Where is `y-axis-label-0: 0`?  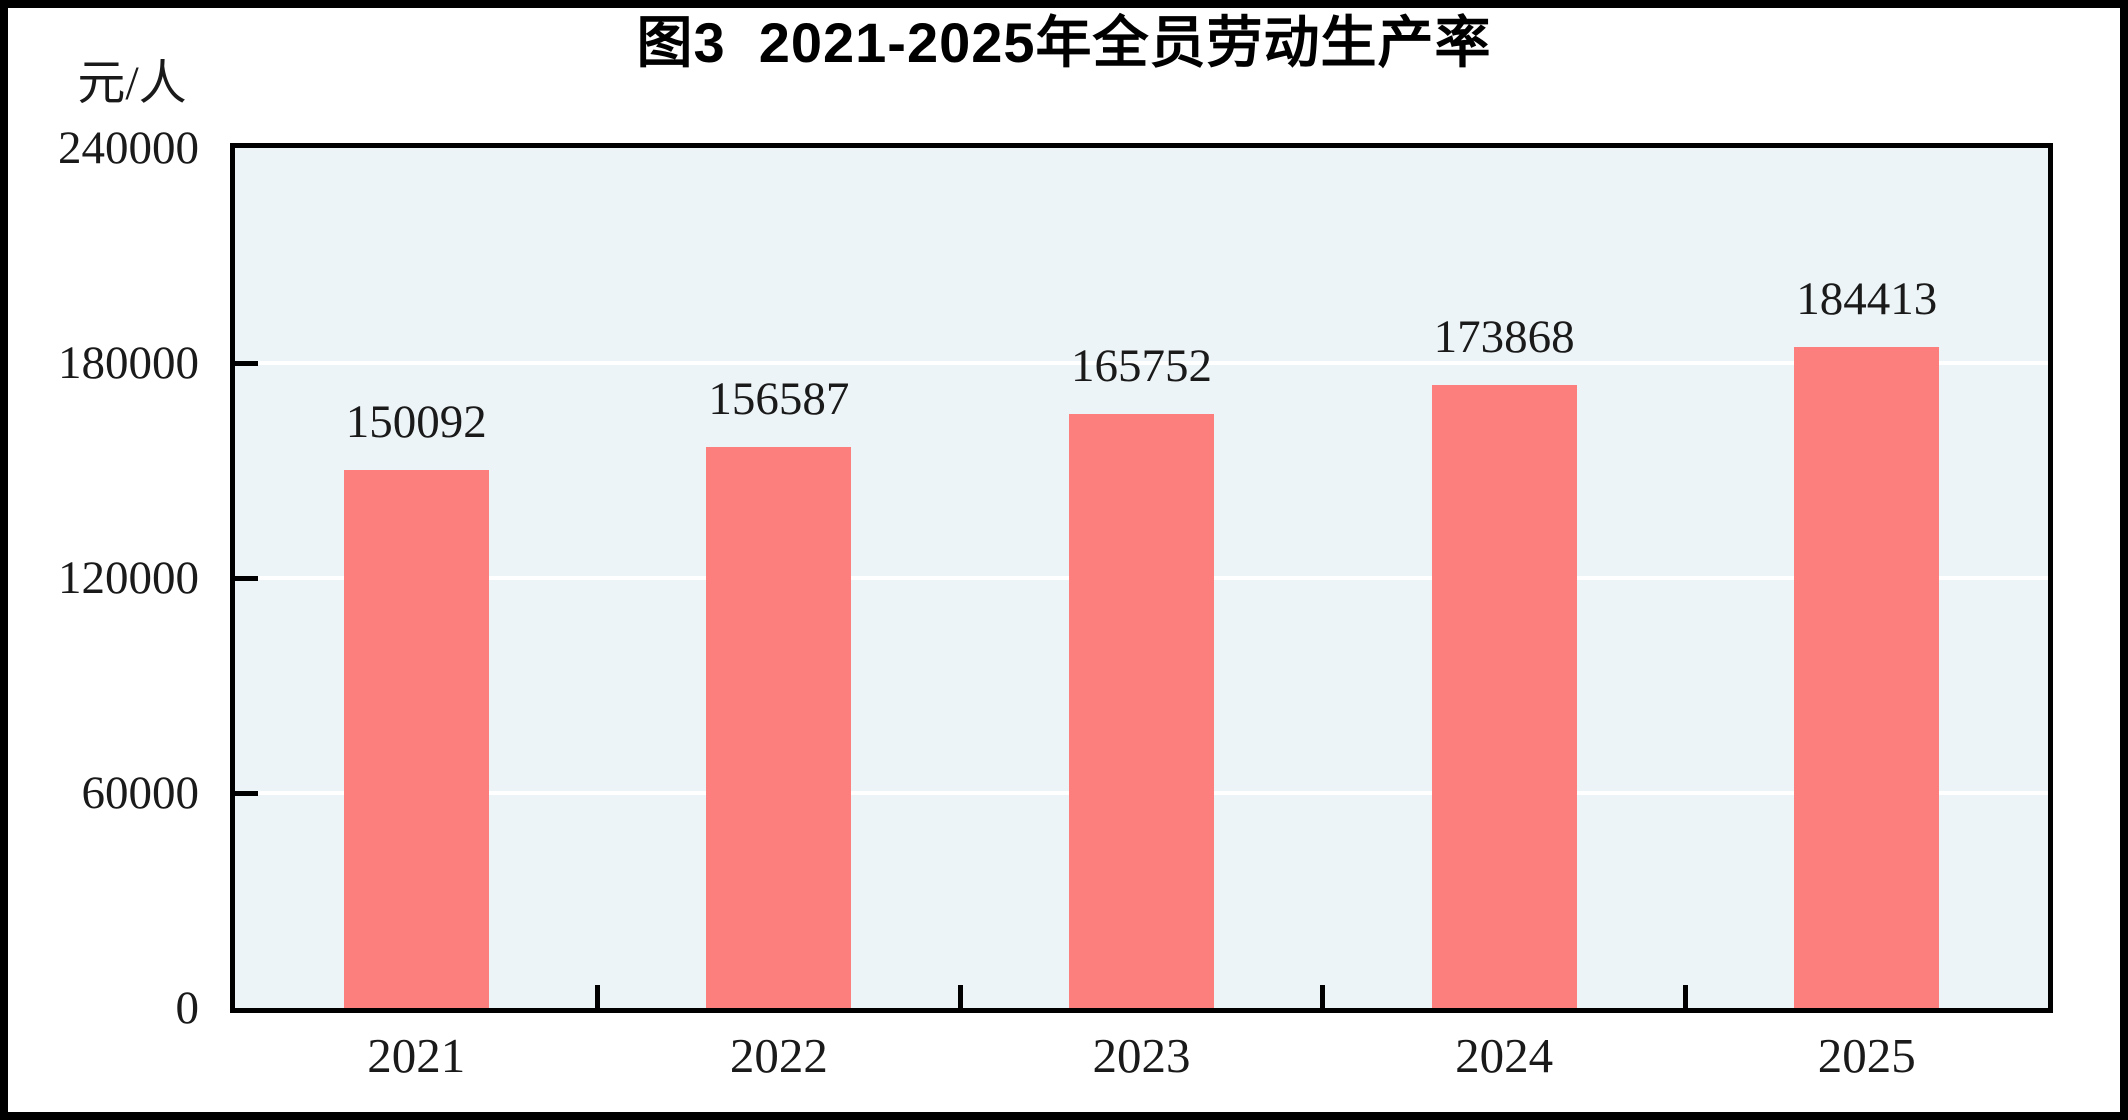 y-axis-label-0: 0 is located at coordinates (187, 1008).